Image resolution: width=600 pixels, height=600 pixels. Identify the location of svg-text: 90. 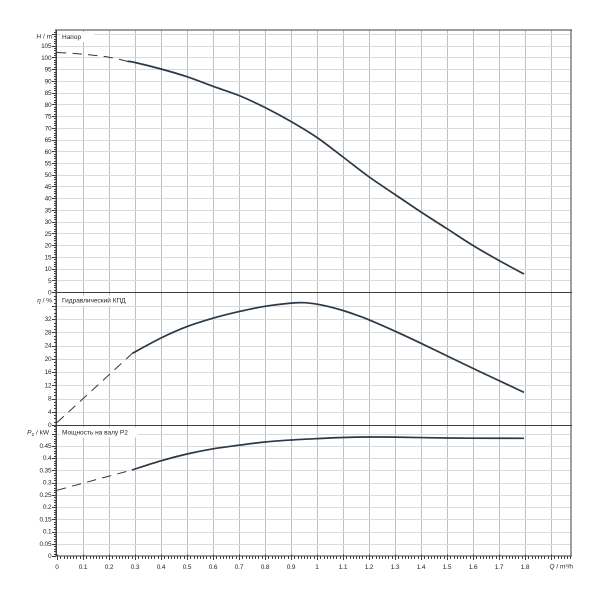
(48, 81).